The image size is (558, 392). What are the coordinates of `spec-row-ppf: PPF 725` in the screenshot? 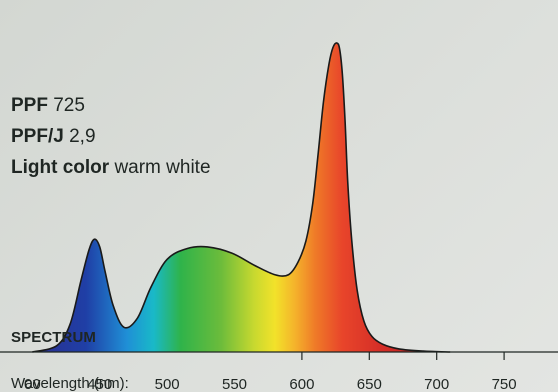 It's located at (48, 105).